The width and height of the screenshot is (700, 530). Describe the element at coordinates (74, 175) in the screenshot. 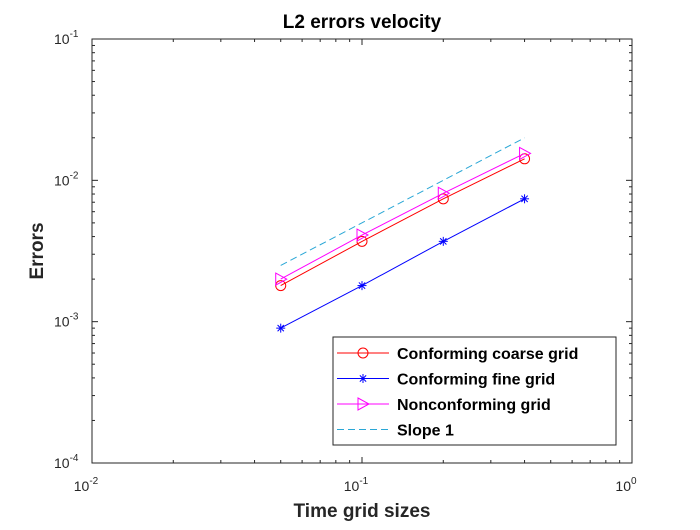

I see `y-tick-exponent: -2` at that location.